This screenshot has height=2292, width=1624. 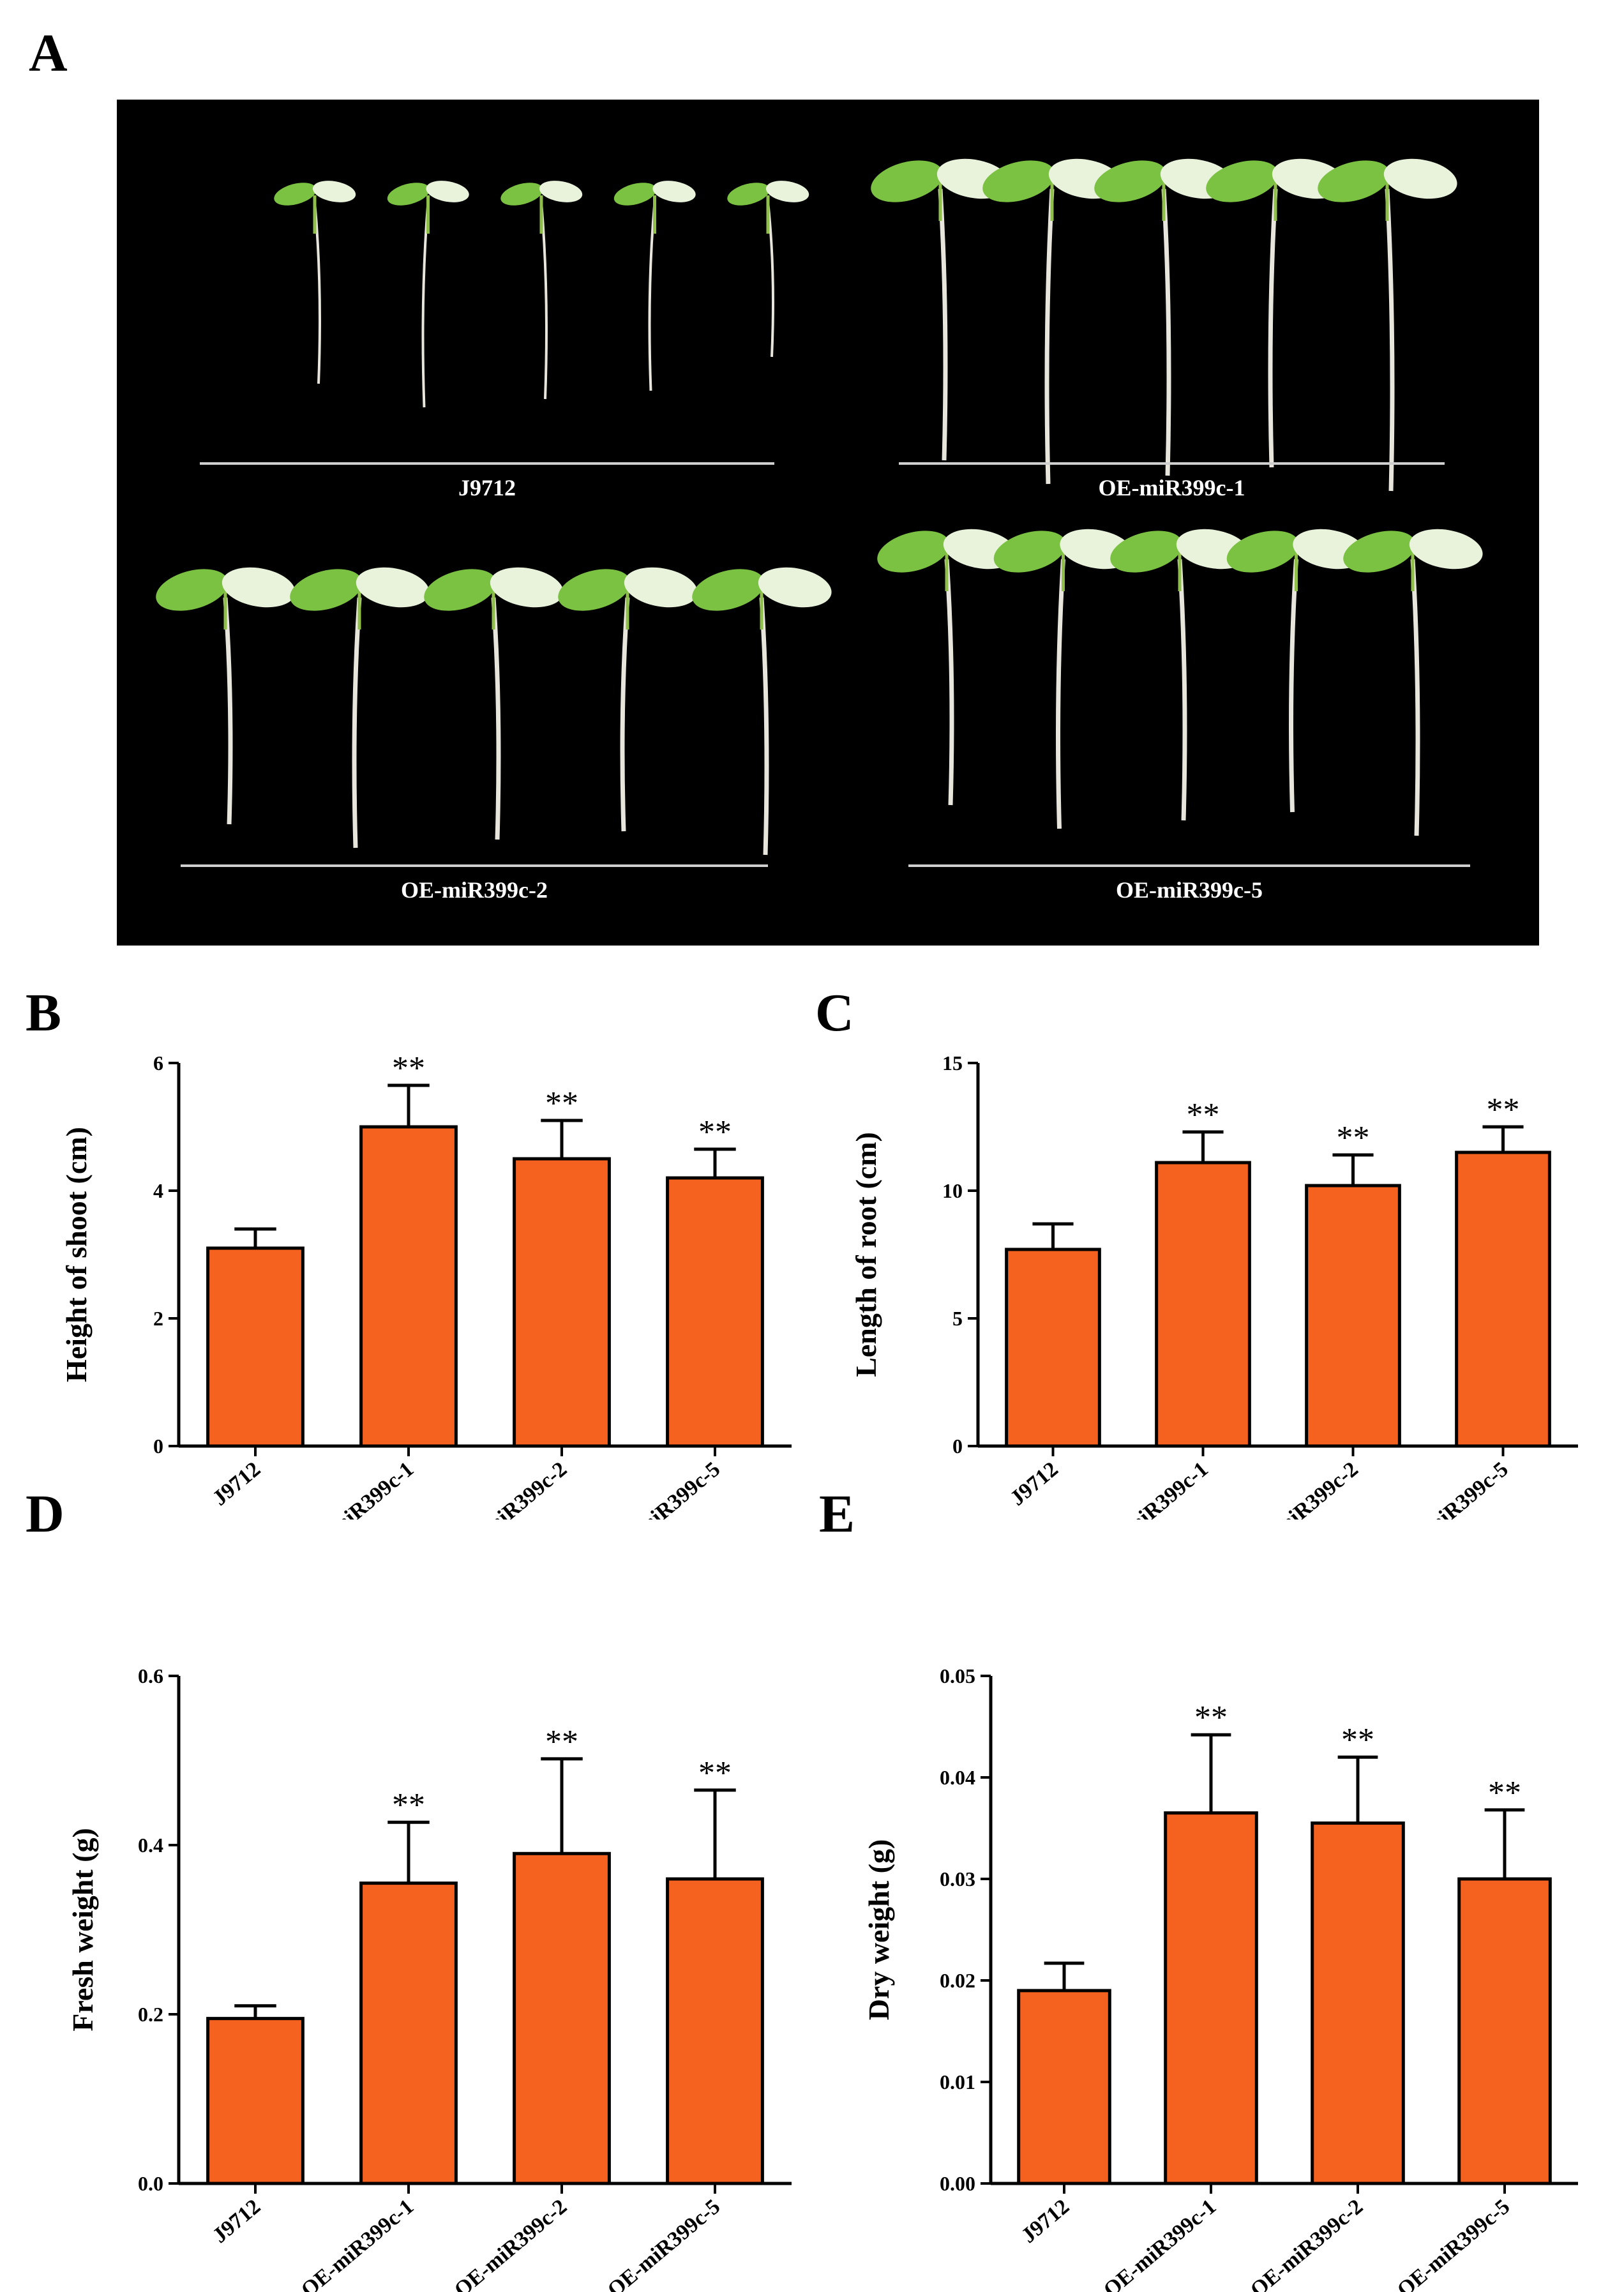 I want to click on y-tick-label: 0.03, so click(x=957, y=1879).